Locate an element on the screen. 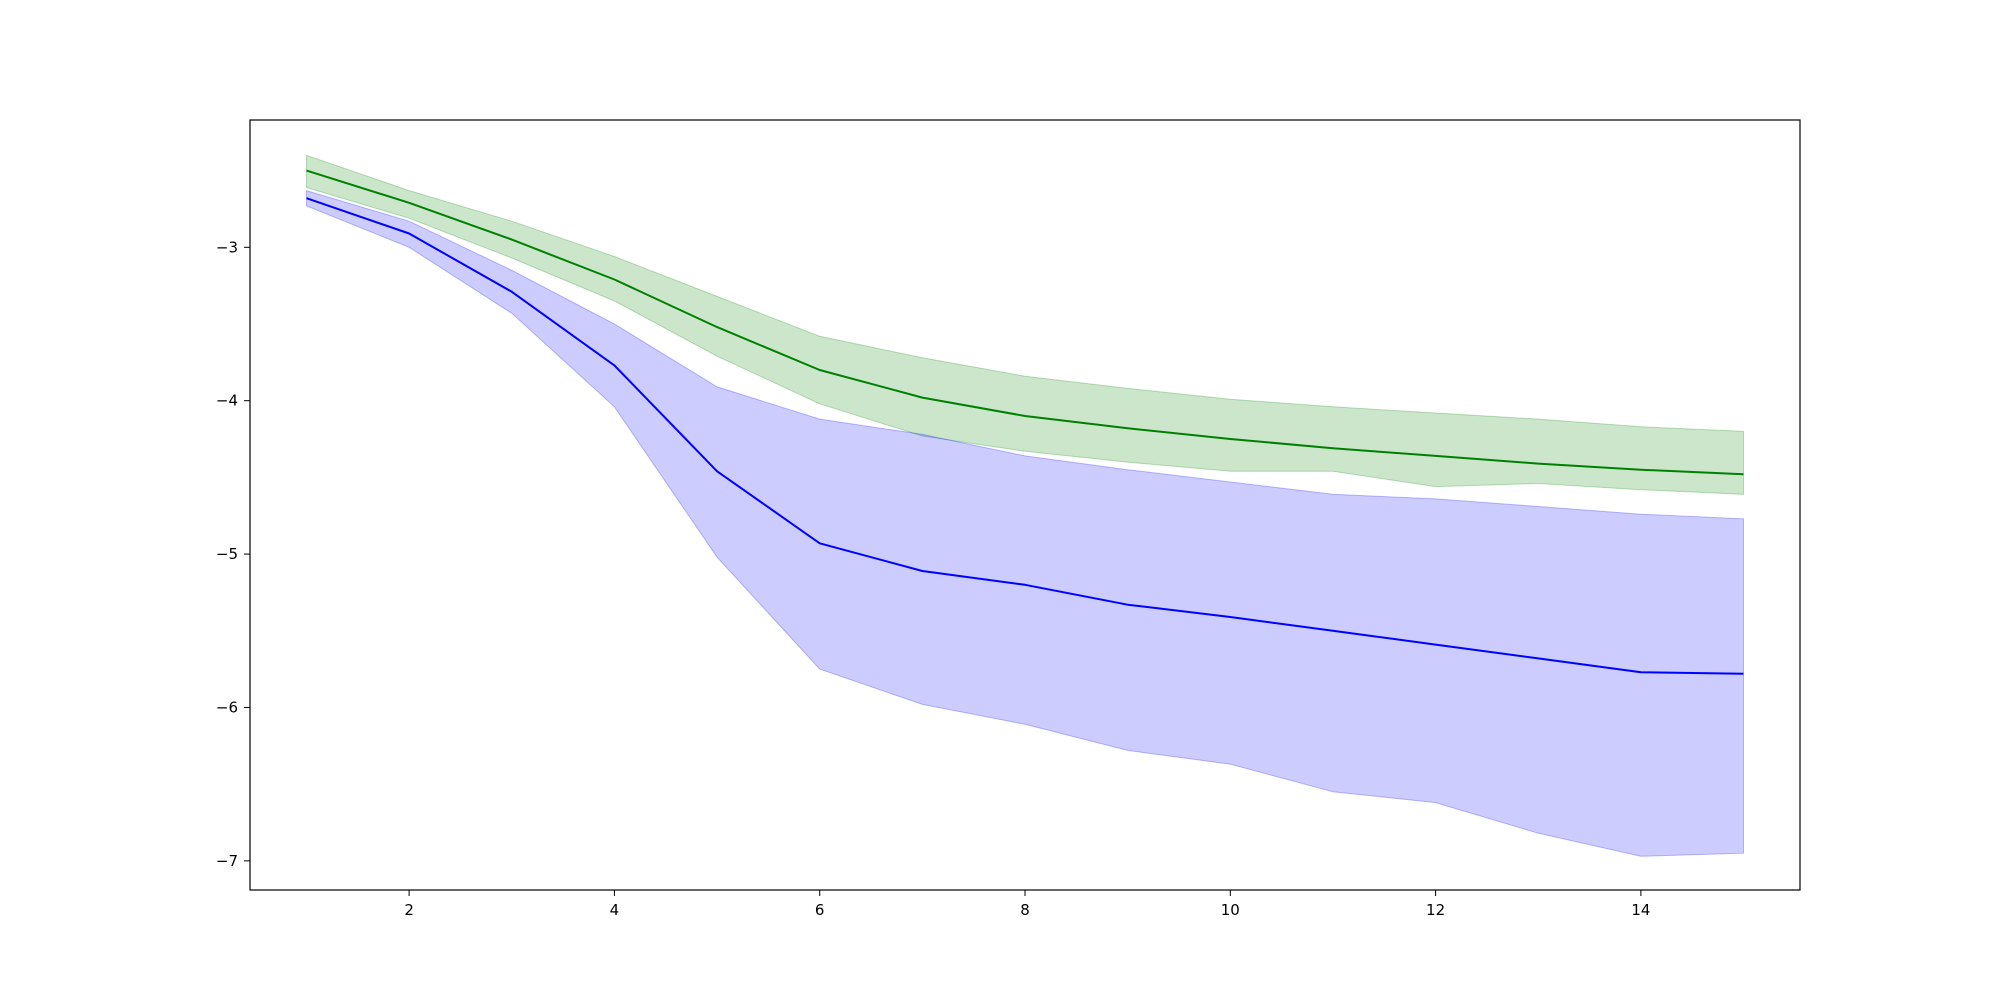 The image size is (2000, 1004). y-tick-label: −4 is located at coordinates (227, 401).